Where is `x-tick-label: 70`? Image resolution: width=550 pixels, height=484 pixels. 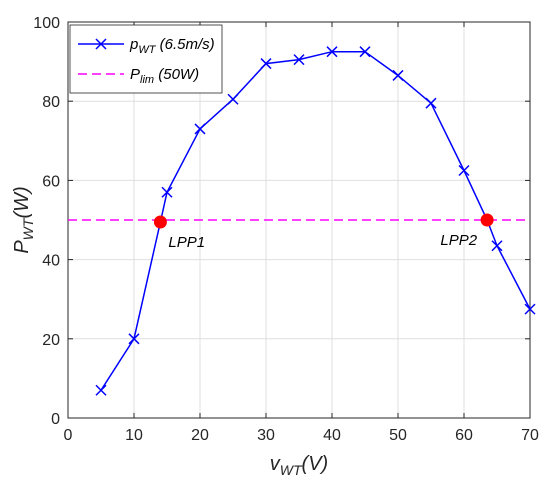
x-tick-label: 70 is located at coordinates (530, 435).